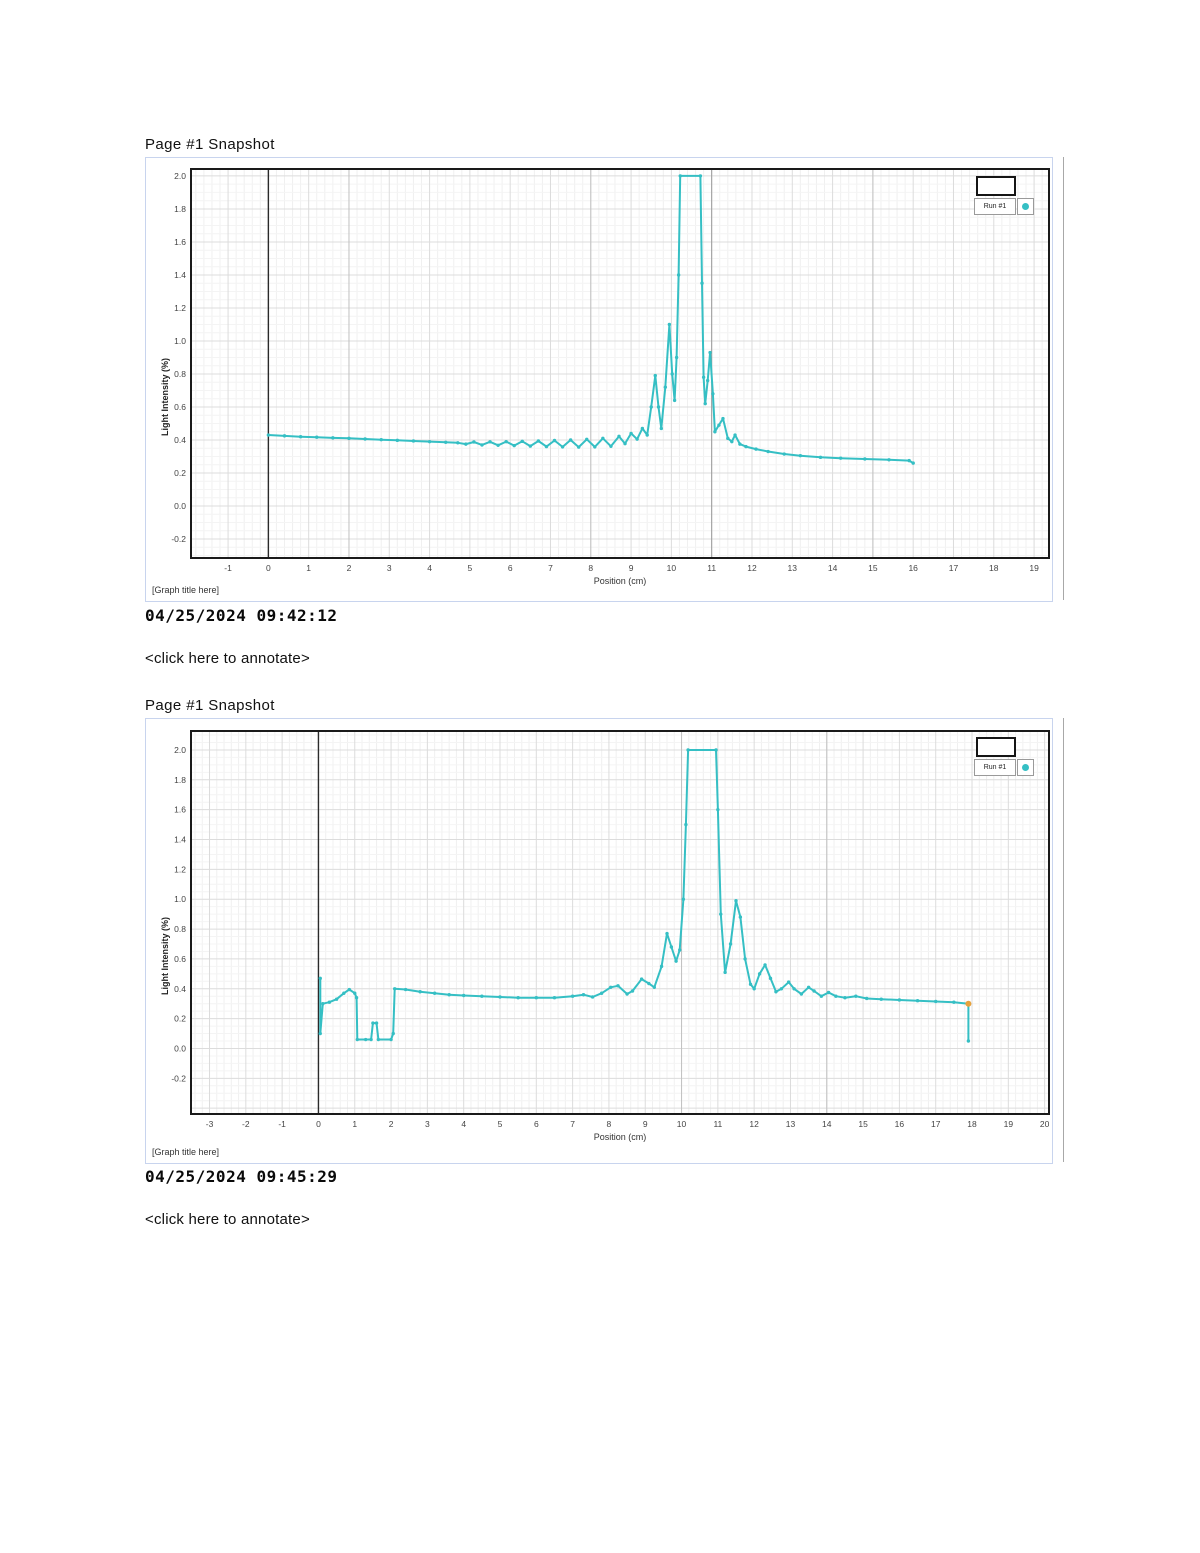 The image size is (1200, 1553). What do you see at coordinates (180, 341) in the screenshot?
I see `svg-text: 1.0` at bounding box center [180, 341].